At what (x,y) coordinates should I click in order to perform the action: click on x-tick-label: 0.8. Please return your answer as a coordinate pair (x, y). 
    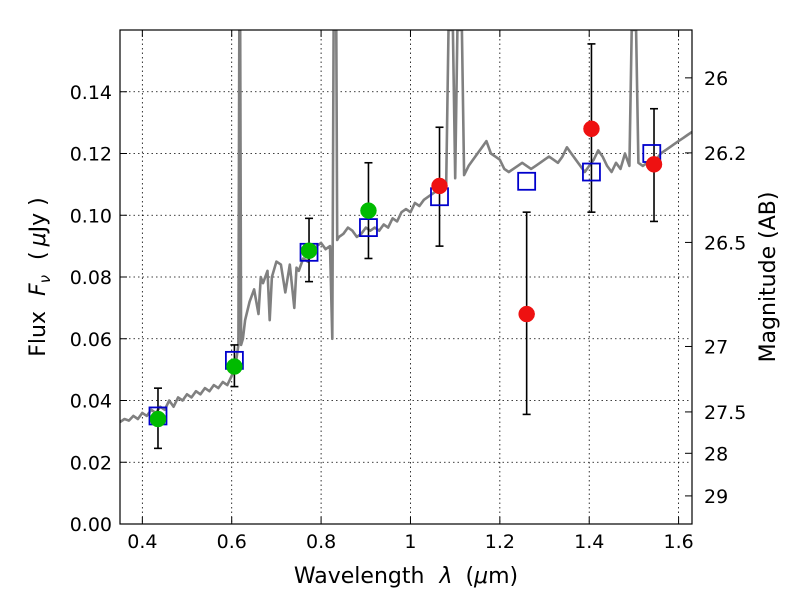
    Looking at the image, I should click on (321, 542).